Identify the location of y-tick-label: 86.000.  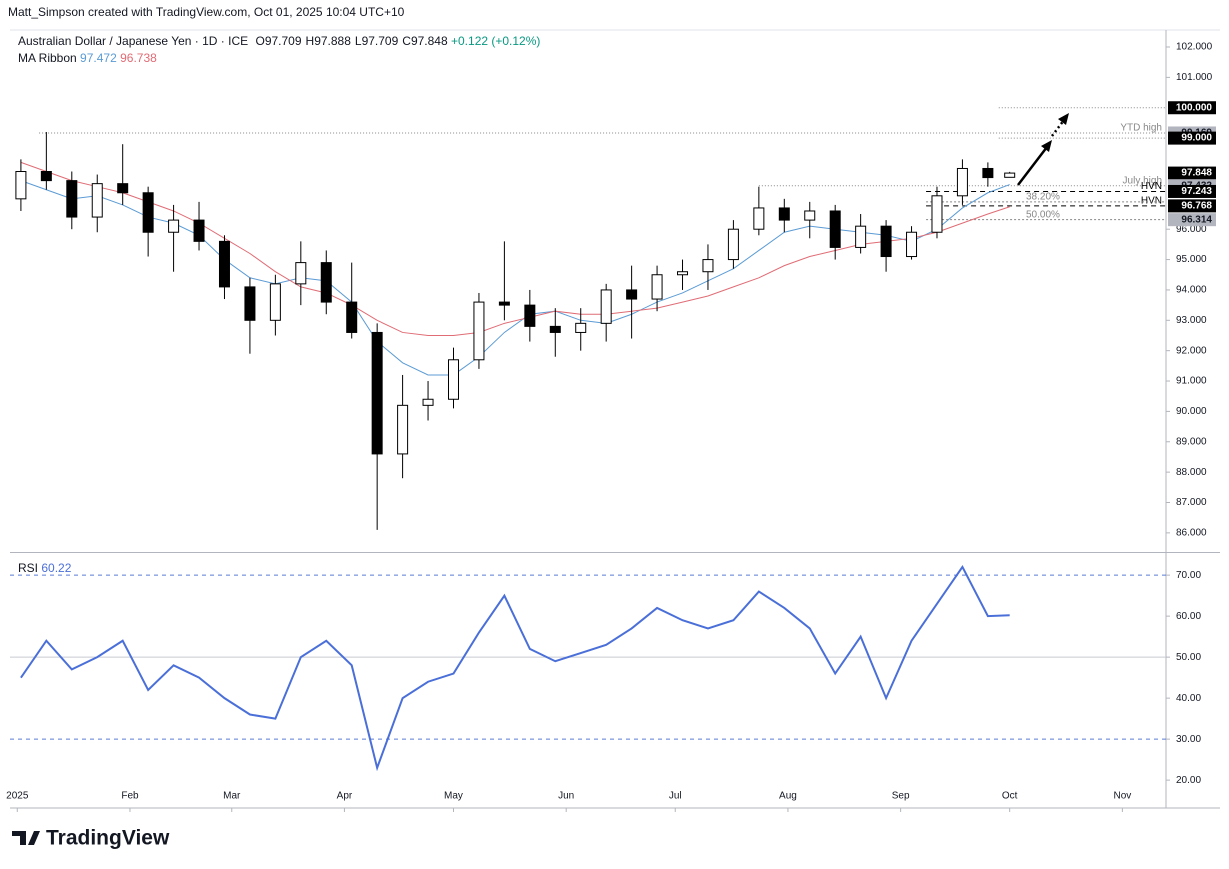
(1191, 533).